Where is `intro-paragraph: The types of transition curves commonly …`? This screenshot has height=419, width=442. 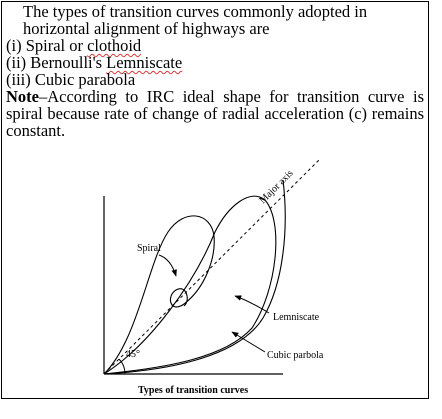
intro-paragraph: The types of transition curves commonly … is located at coordinates (195, 20).